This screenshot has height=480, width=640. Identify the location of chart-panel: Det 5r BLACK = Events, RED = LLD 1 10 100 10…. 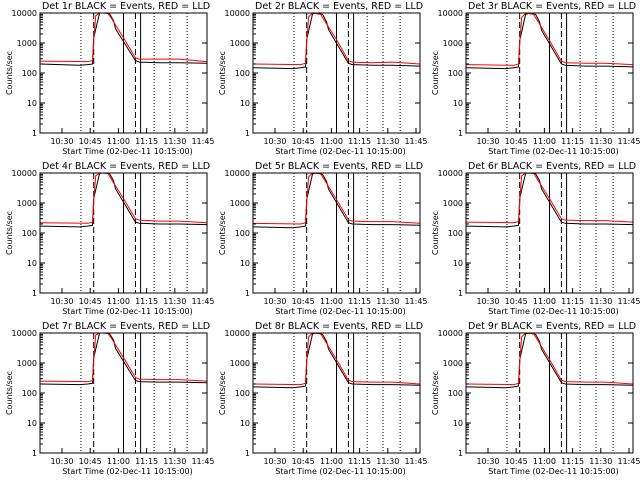
(323, 238).